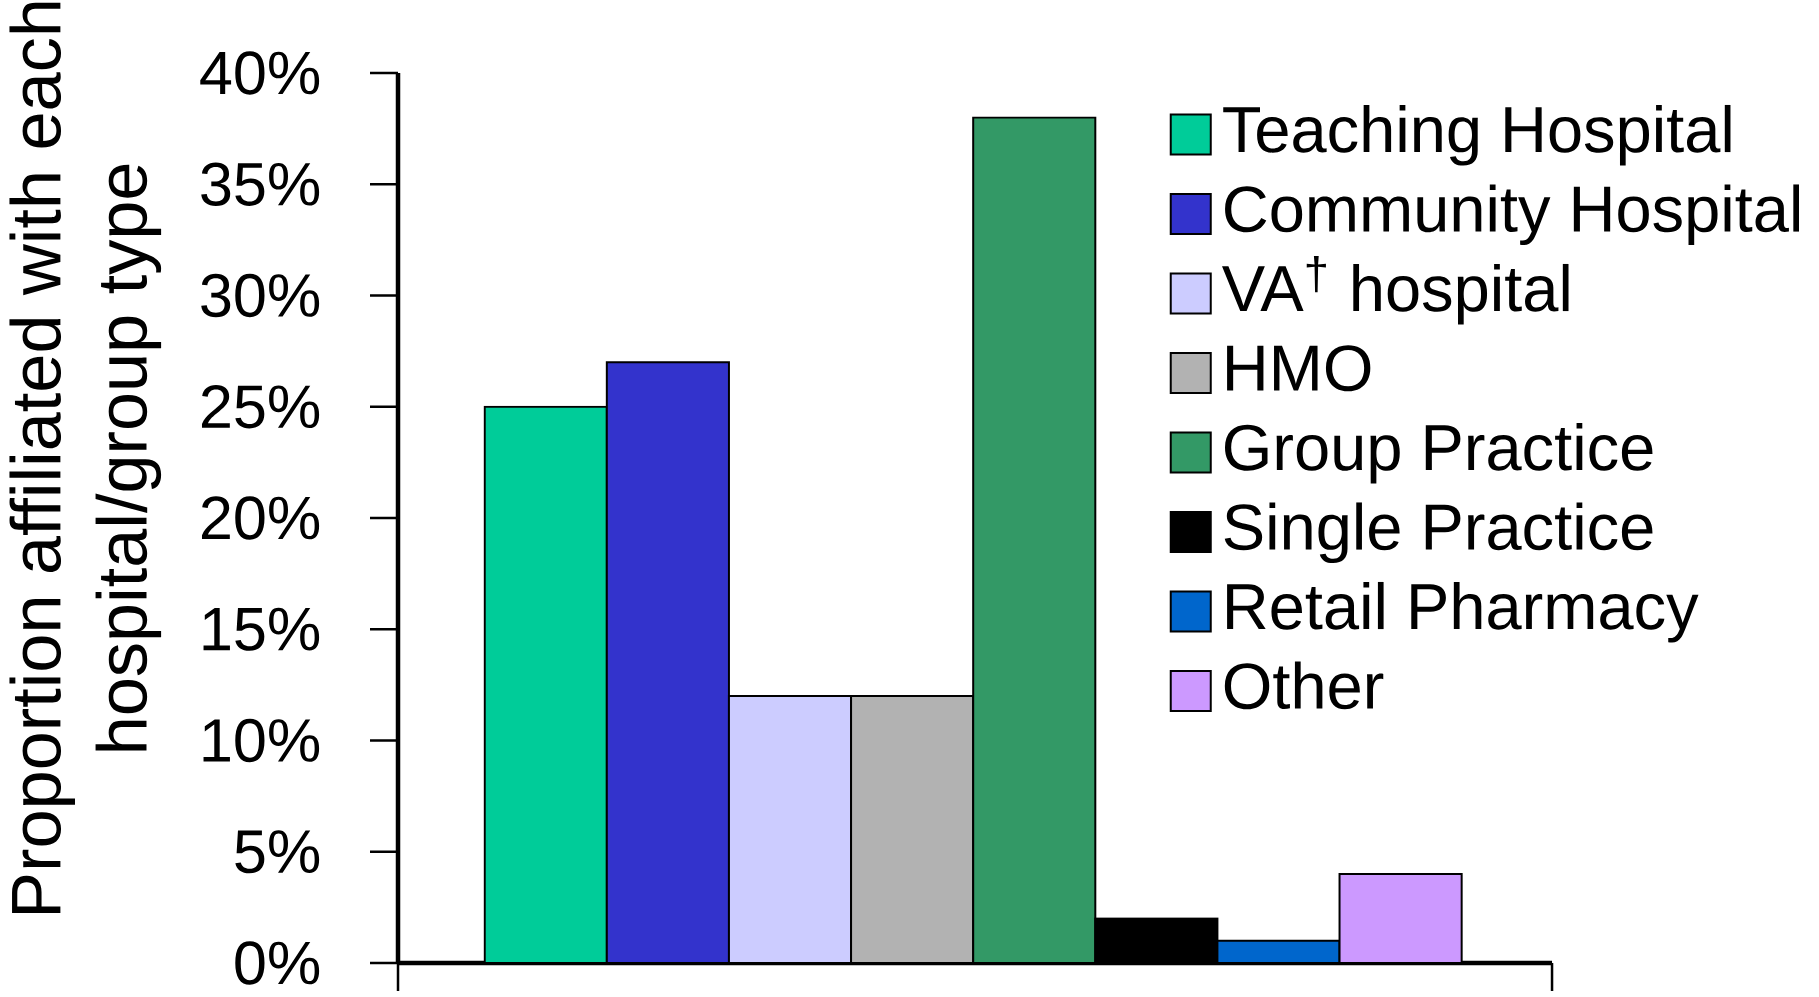 The width and height of the screenshot is (1819, 997). What do you see at coordinates (1439, 453) in the screenshot?
I see `legend-label: Group Practice` at bounding box center [1439, 453].